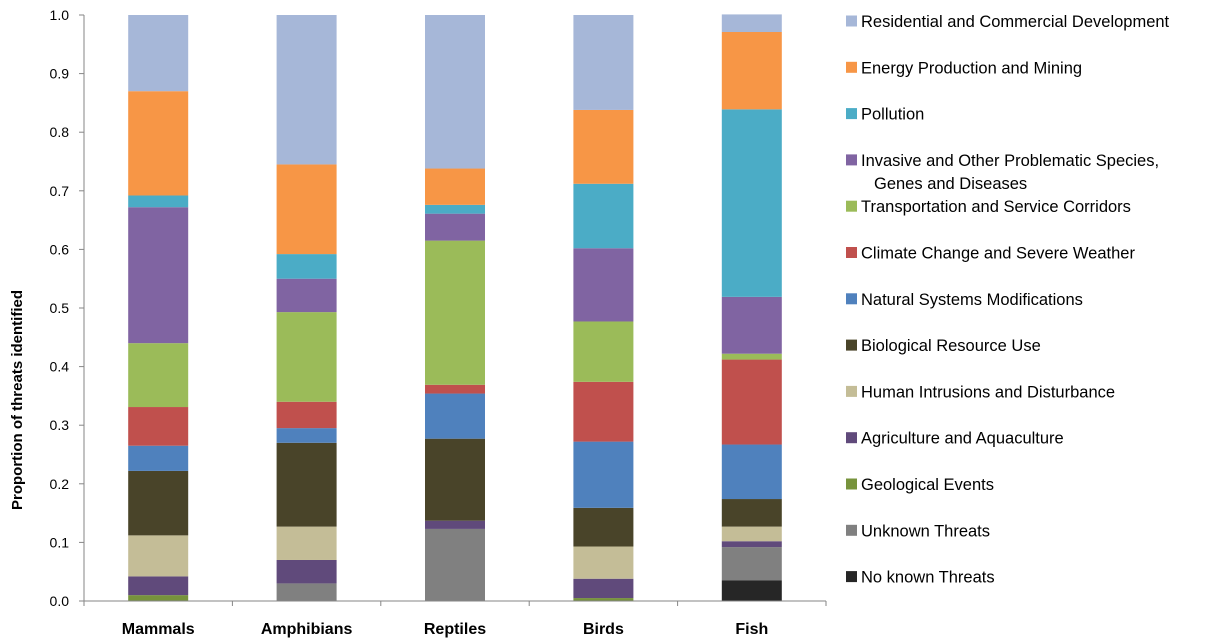 Image resolution: width=1224 pixels, height=640 pixels. Describe the element at coordinates (60, 74) in the screenshot. I see `y-tick-label: 0.9` at that location.